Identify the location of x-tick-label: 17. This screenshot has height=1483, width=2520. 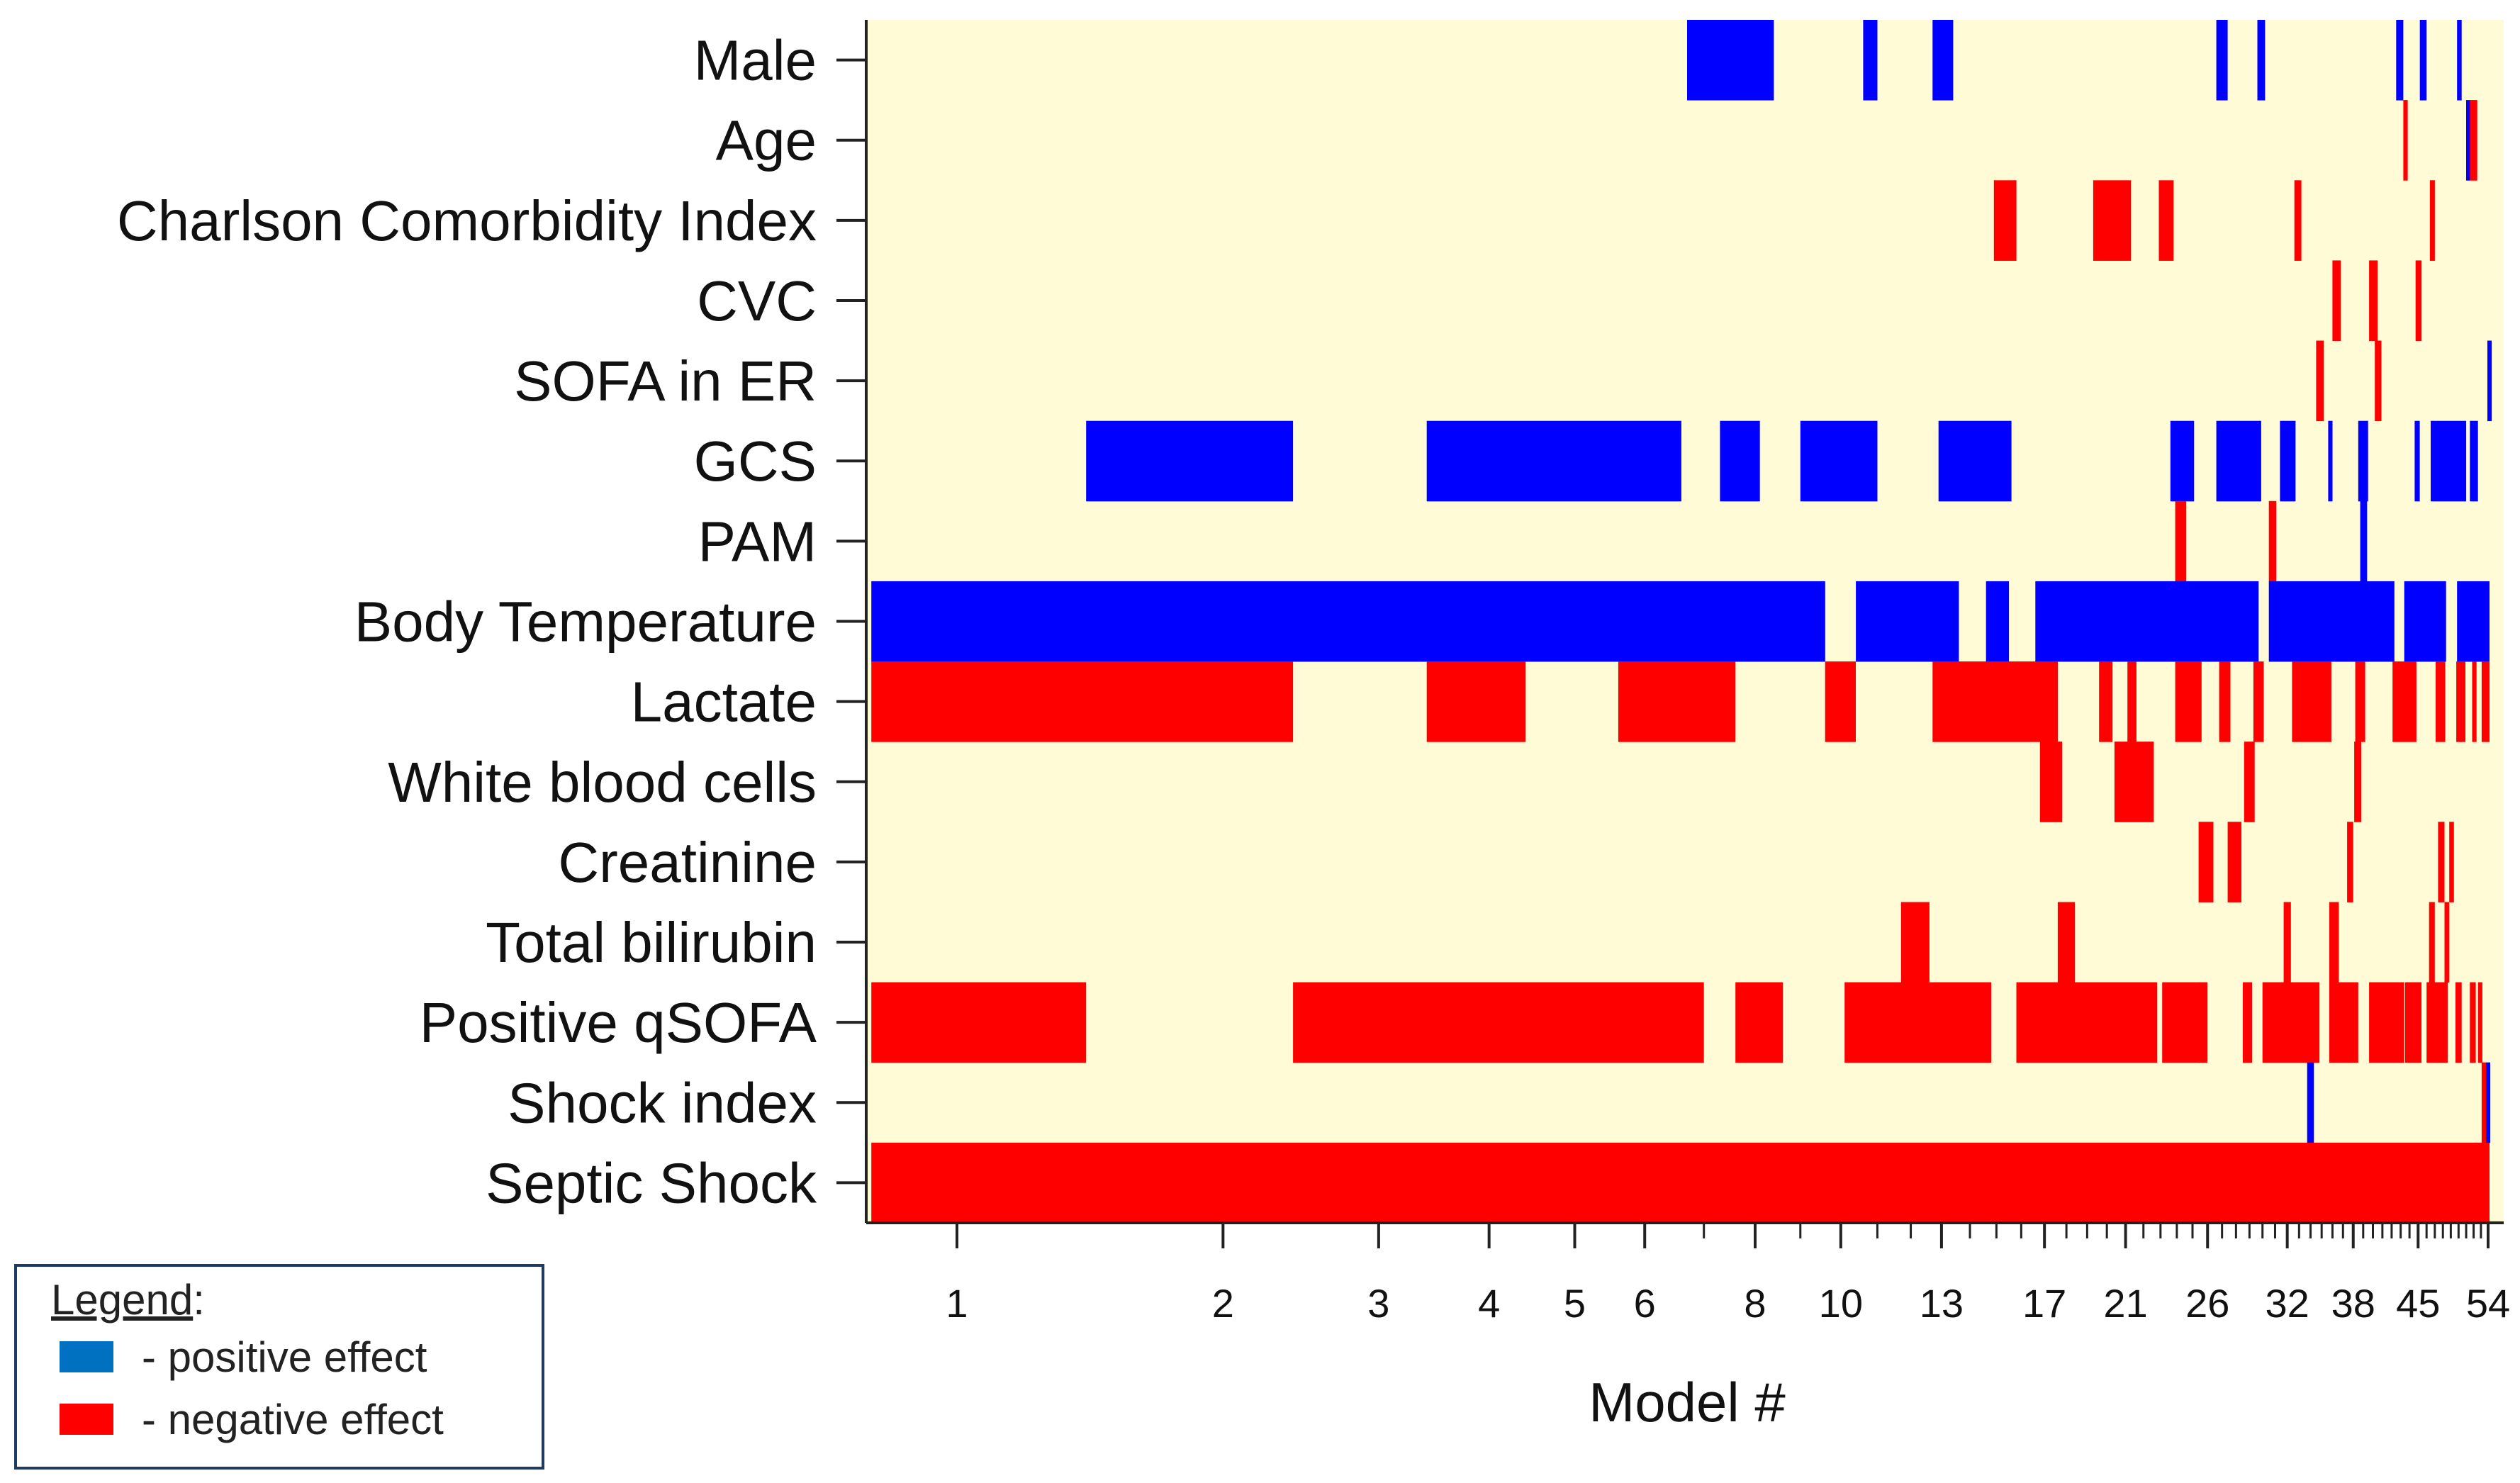
(2044, 1303).